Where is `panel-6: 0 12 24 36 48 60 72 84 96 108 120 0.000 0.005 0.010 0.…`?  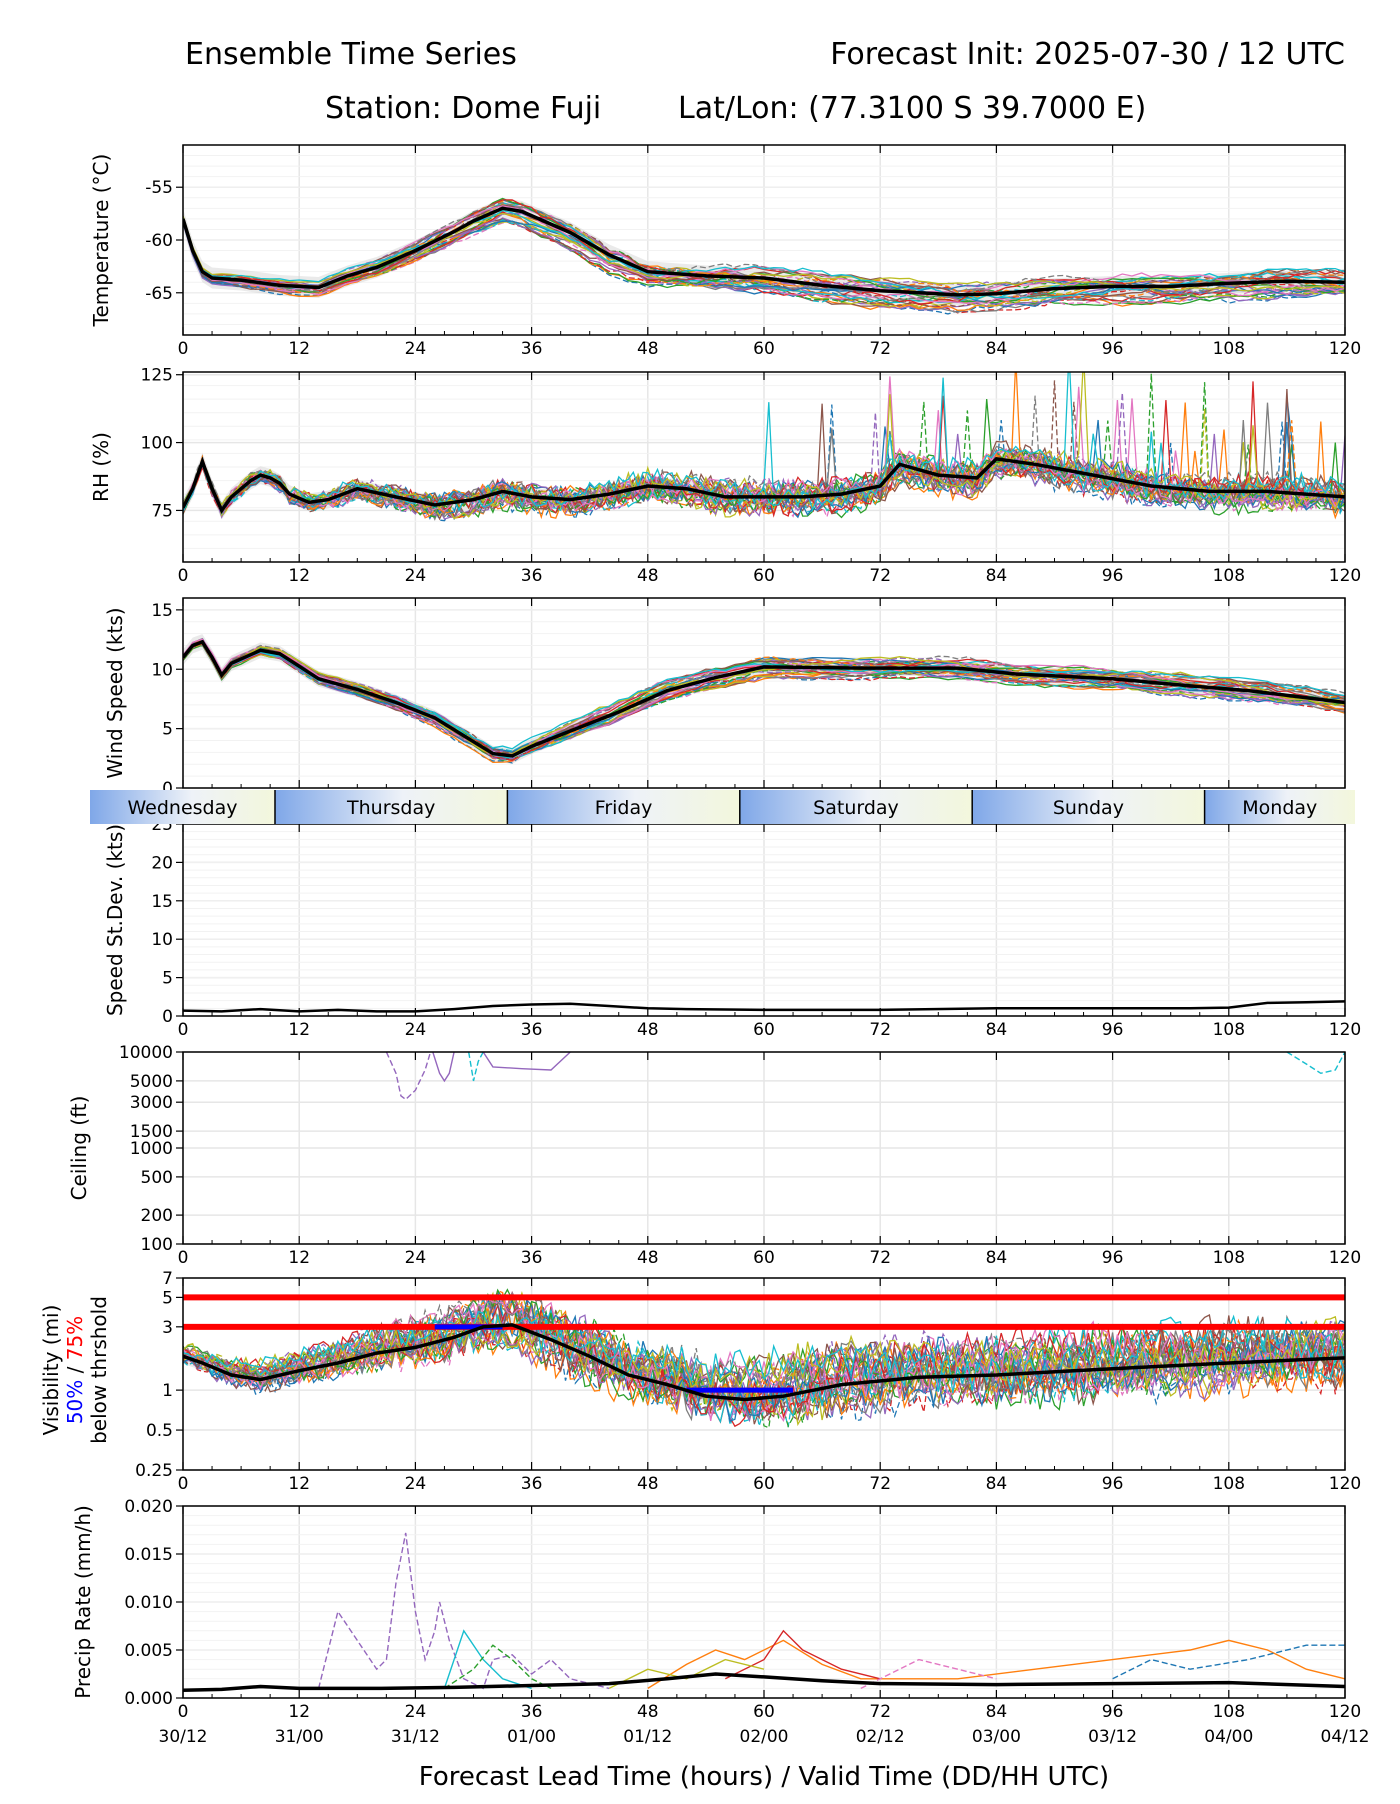 panel-6: 0 12 24 36 48 60 72 84 96 108 120 0.000 0.005 0.010 0.… is located at coordinates (716, 1609).